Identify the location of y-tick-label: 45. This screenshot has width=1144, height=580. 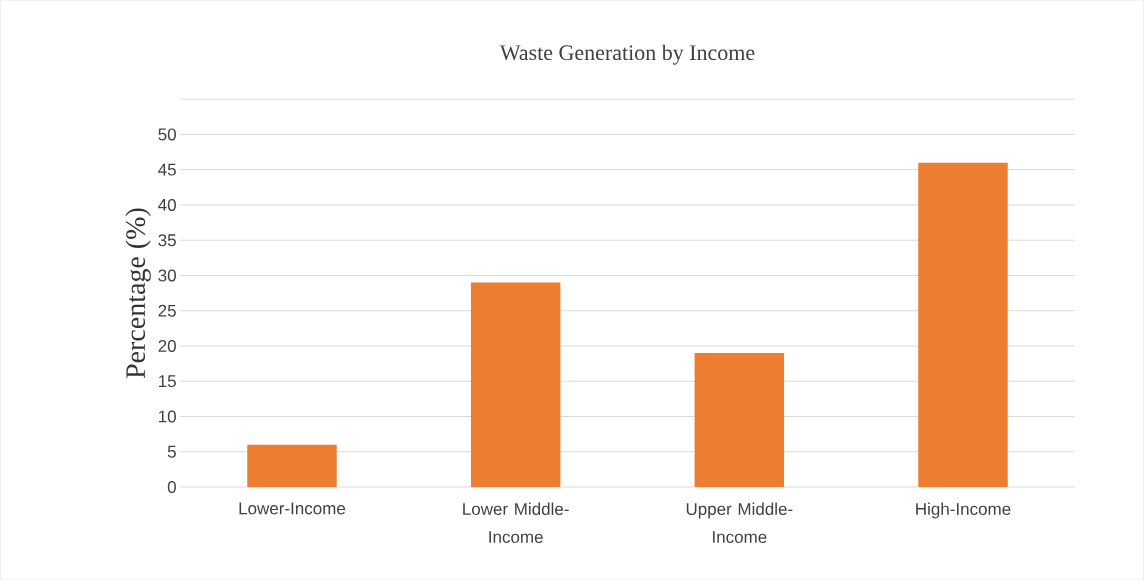
(167, 169).